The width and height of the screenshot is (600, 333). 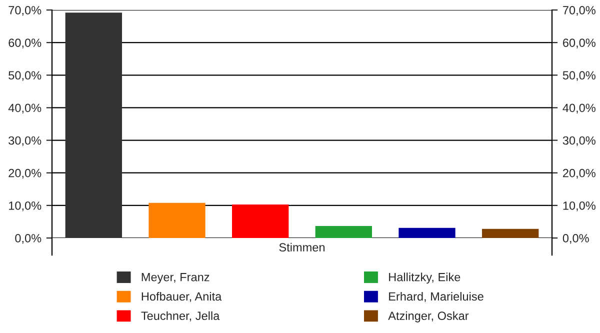 I want to click on y-tick-label: 50,0%, so click(x=25, y=76).